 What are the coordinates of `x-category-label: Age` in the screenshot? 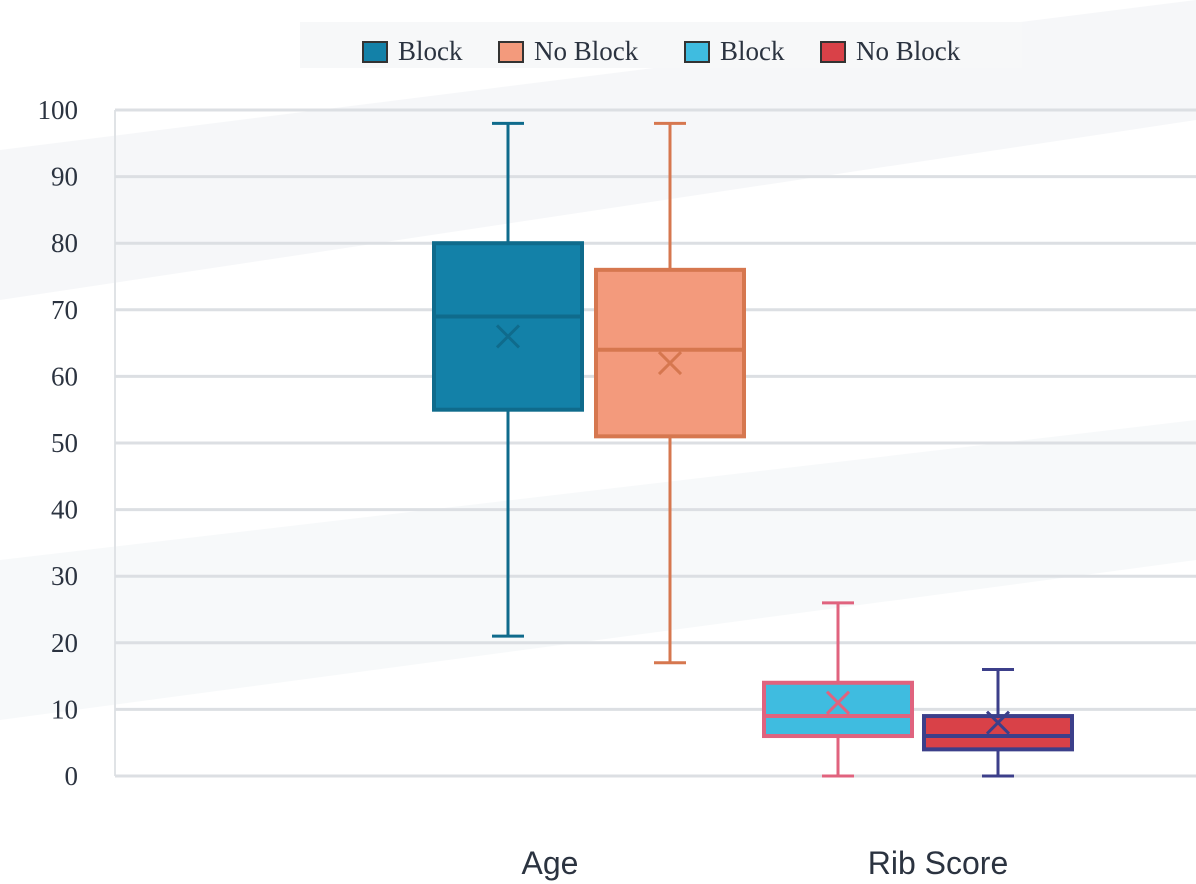 It's located at (550, 863).